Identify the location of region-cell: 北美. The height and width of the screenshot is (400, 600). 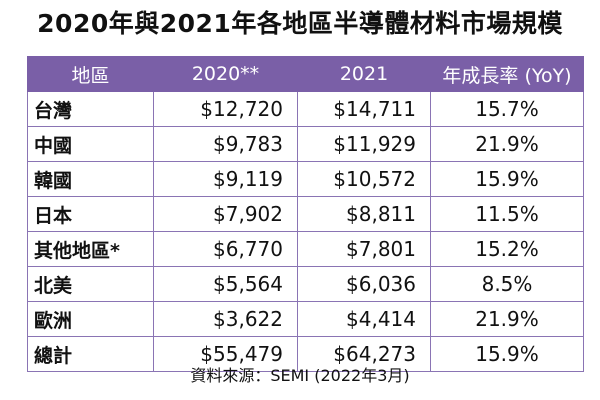
(90, 284).